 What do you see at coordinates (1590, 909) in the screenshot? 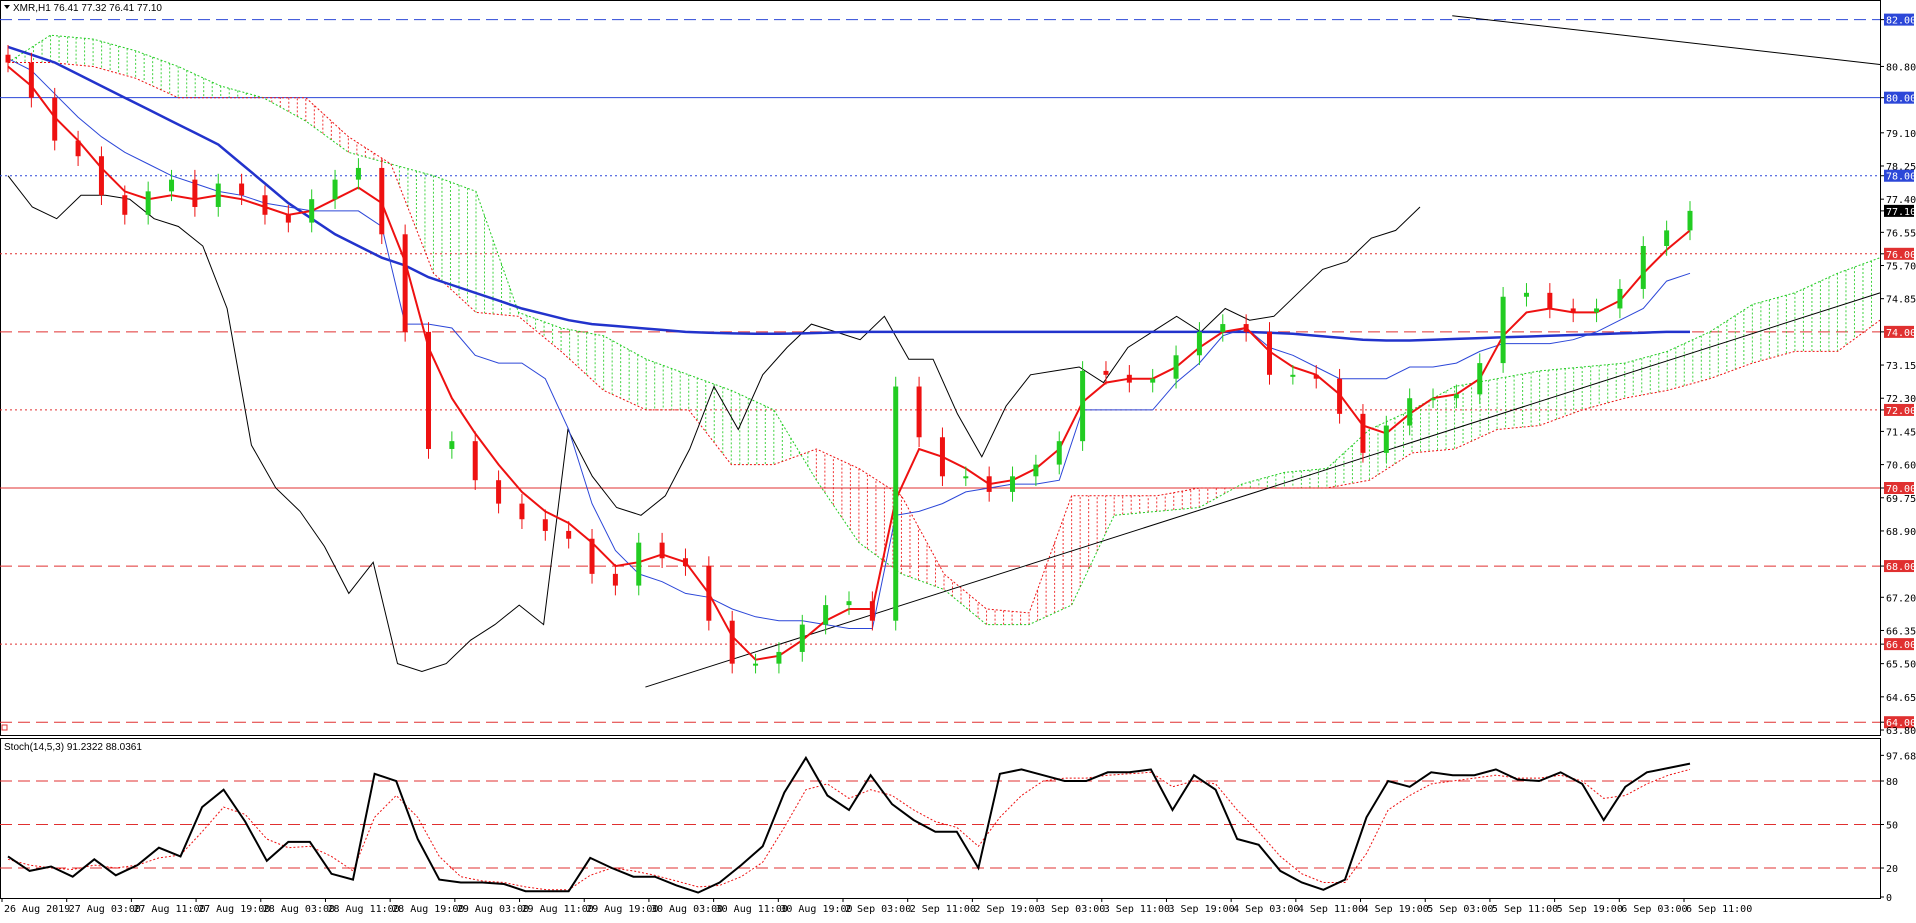
I see `time-label-24: 5 Sep 19:00` at bounding box center [1590, 909].